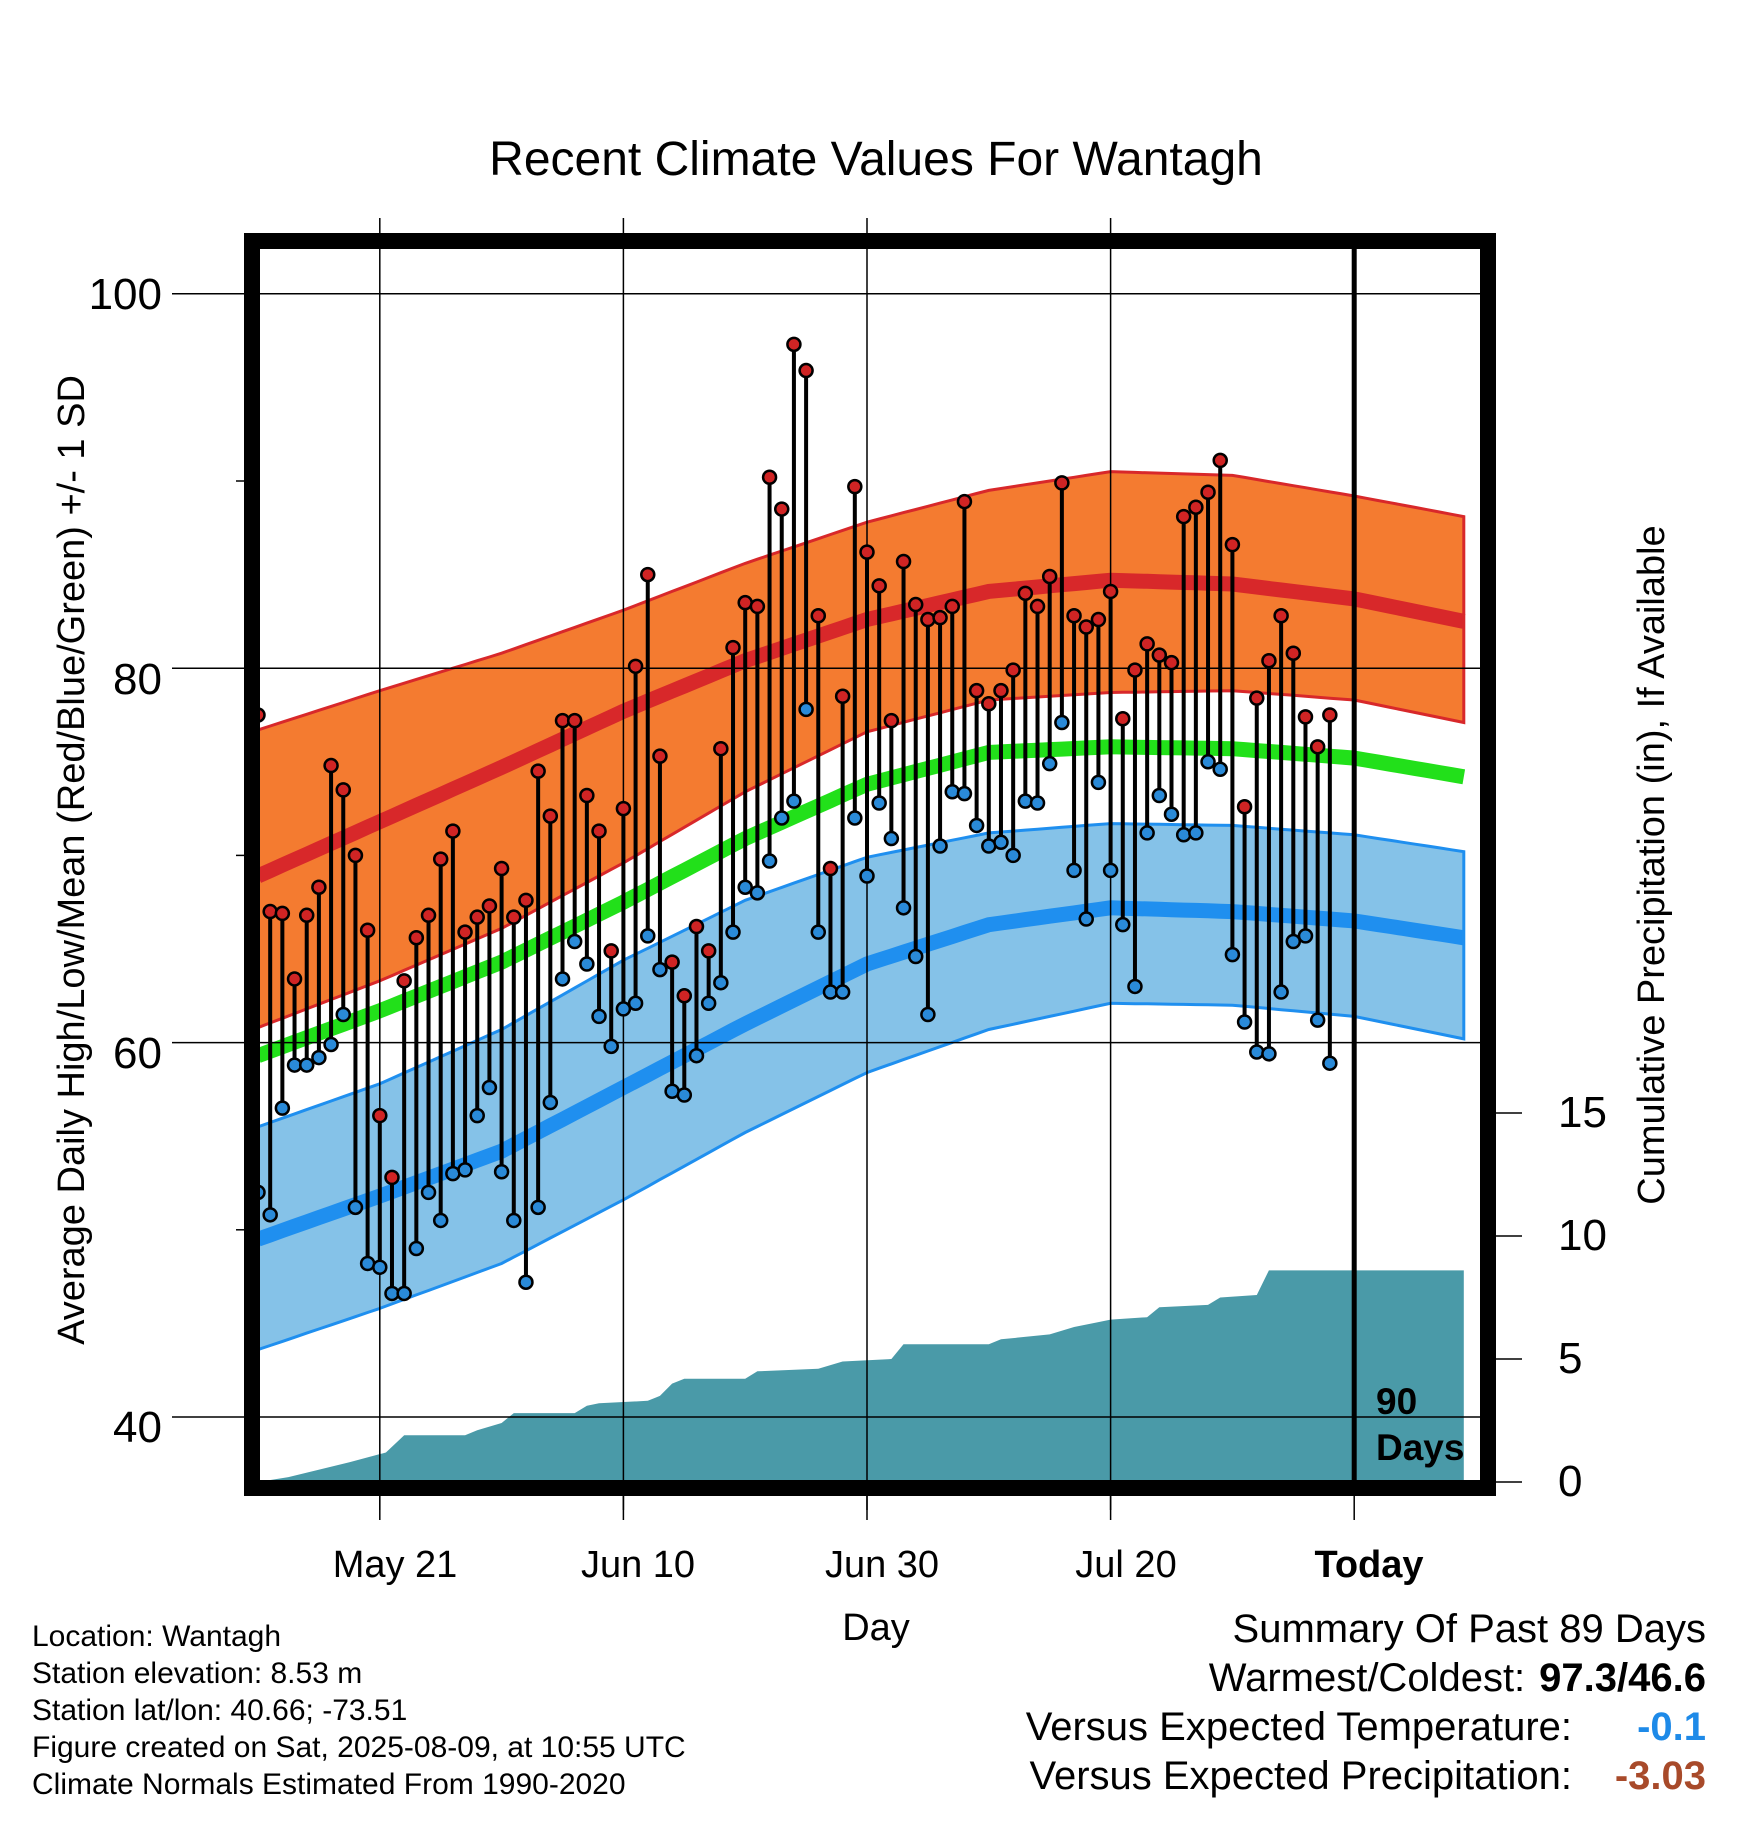 The height and width of the screenshot is (1828, 1748). Describe the element at coordinates (329, 1784) in the screenshot. I see `info-normals: Climate Normals Estimated From 1990-2020` at that location.